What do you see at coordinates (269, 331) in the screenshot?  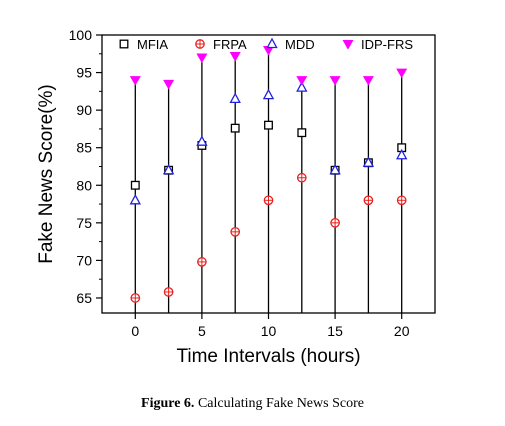 I see `x-tick-label: 10` at bounding box center [269, 331].